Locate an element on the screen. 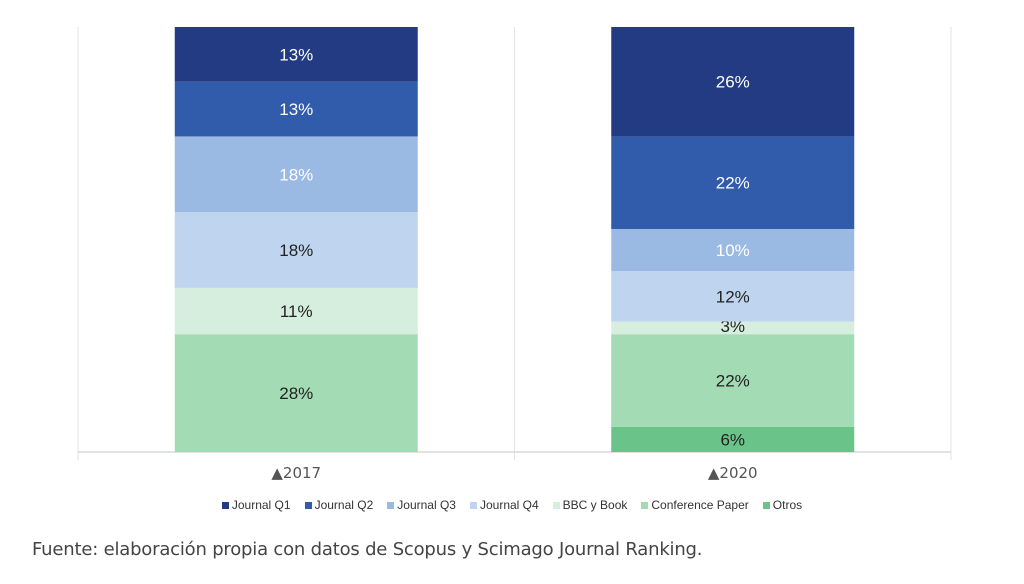  legend-item: Journal Q3 is located at coordinates (421, 505).